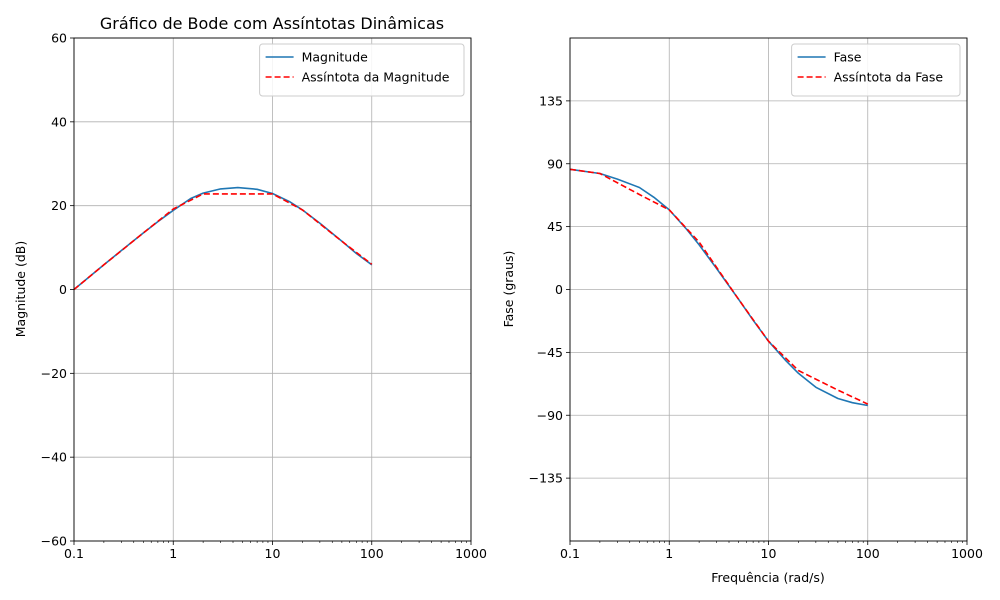 This screenshot has height=600, width=1000. I want to click on magnitude-y-axis-label: Magnitude (dB), so click(20, 289).